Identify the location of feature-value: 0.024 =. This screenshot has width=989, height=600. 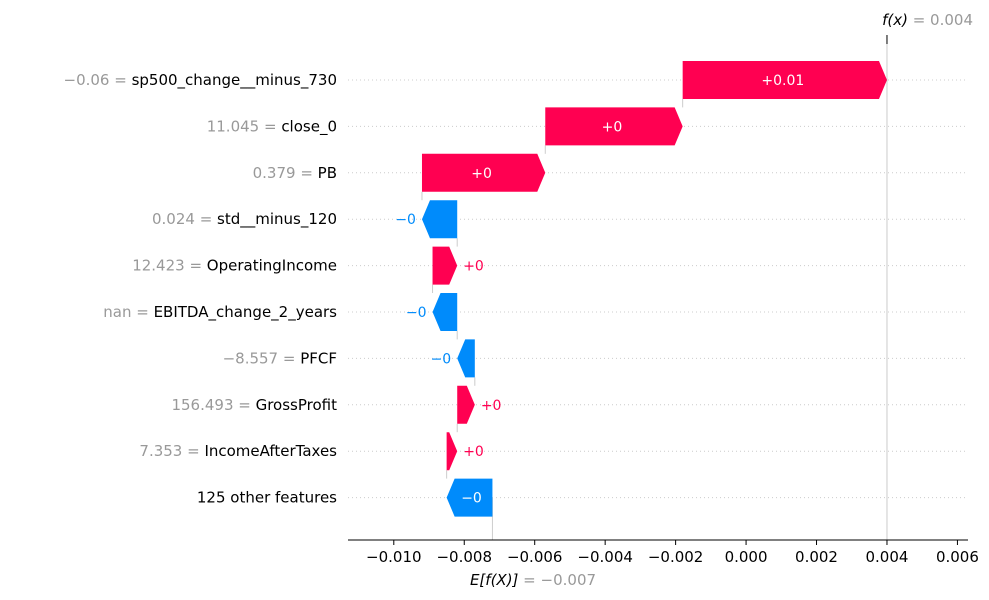
(184, 219).